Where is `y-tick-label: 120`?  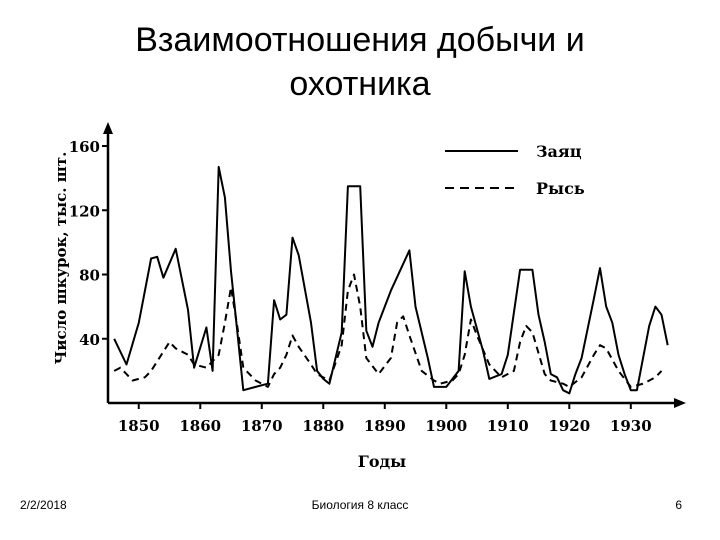
y-tick-label: 120 is located at coordinates (84, 211).